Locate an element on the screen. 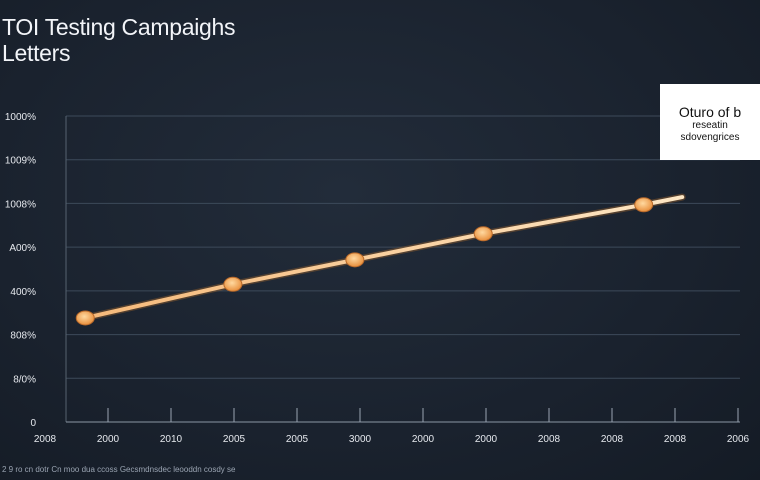  x-tick-label: 2010 is located at coordinates (171, 439).